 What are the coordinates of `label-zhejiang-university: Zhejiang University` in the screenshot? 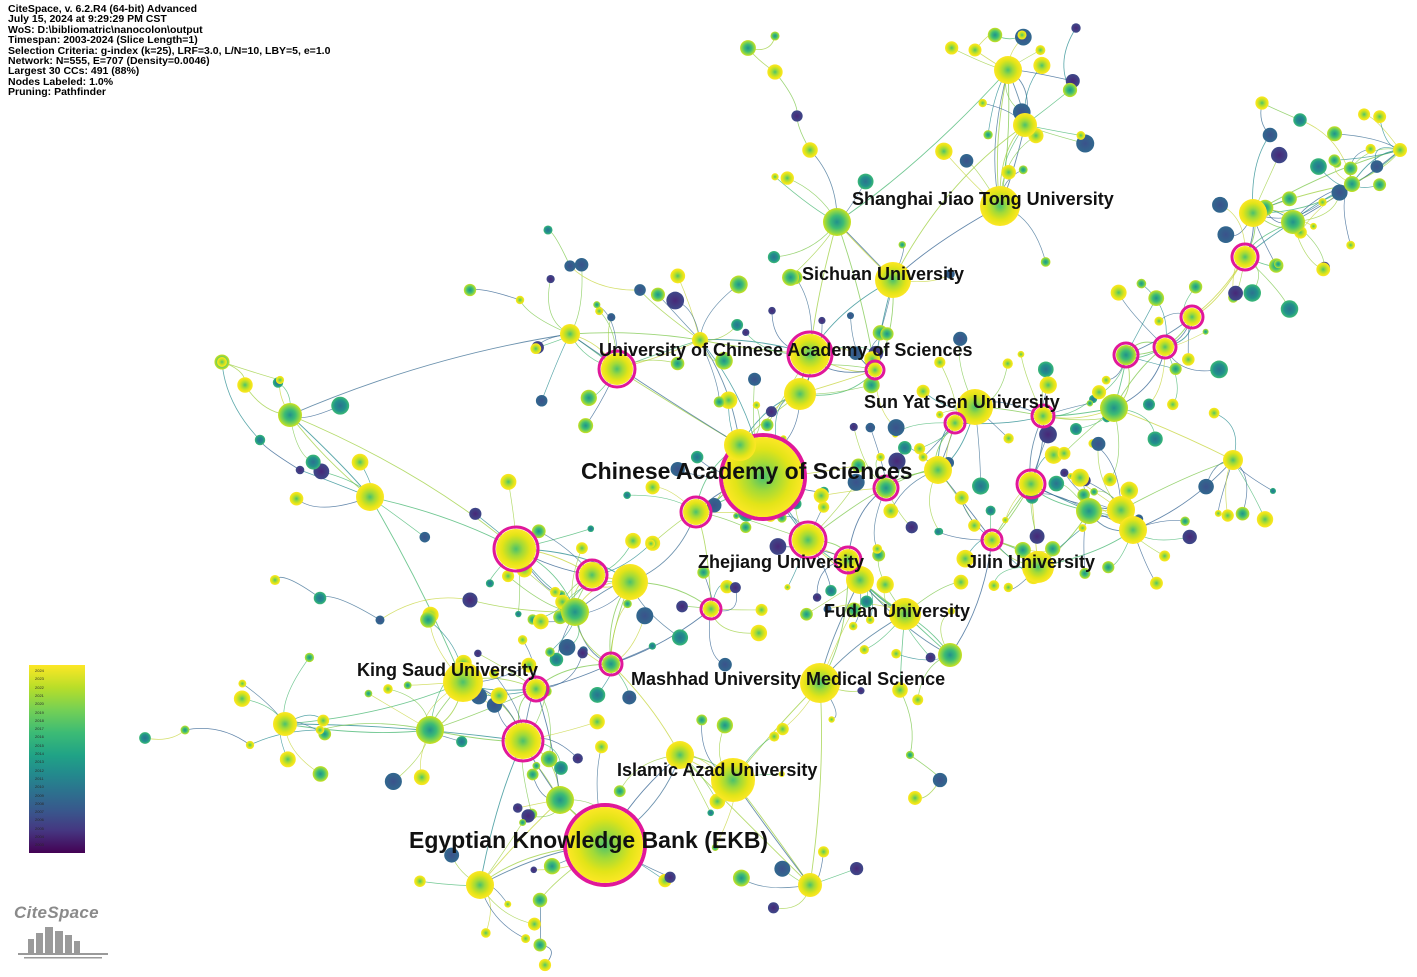 It's located at (781, 562).